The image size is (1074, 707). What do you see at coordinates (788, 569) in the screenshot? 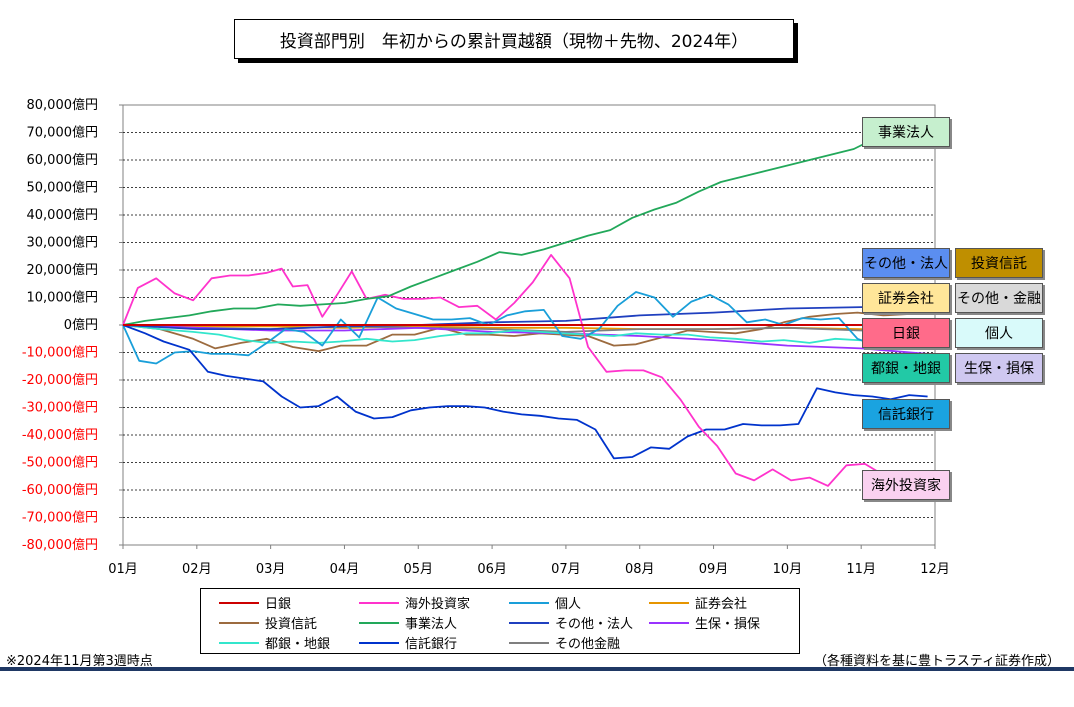
I see `x-tick-label: 10月` at bounding box center [788, 569].